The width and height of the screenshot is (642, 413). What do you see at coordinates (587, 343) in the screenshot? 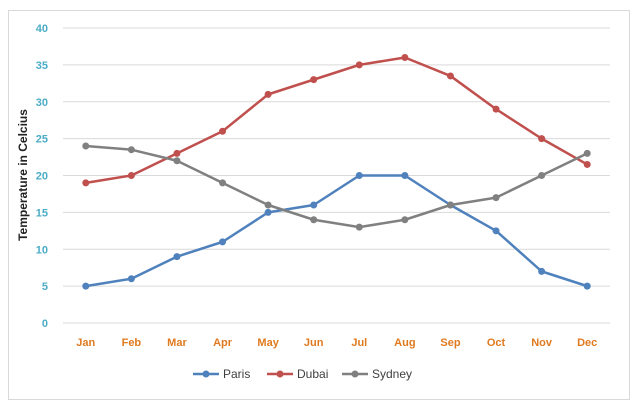
I see `x-tick-label: Dec` at bounding box center [587, 343].